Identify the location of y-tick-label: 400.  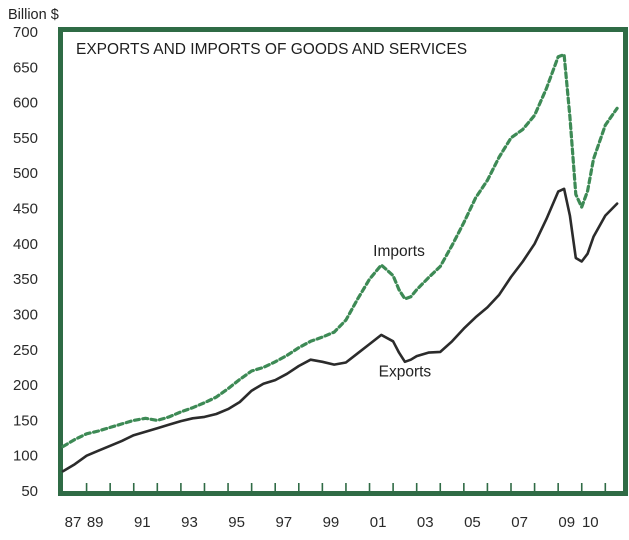
(25, 244).